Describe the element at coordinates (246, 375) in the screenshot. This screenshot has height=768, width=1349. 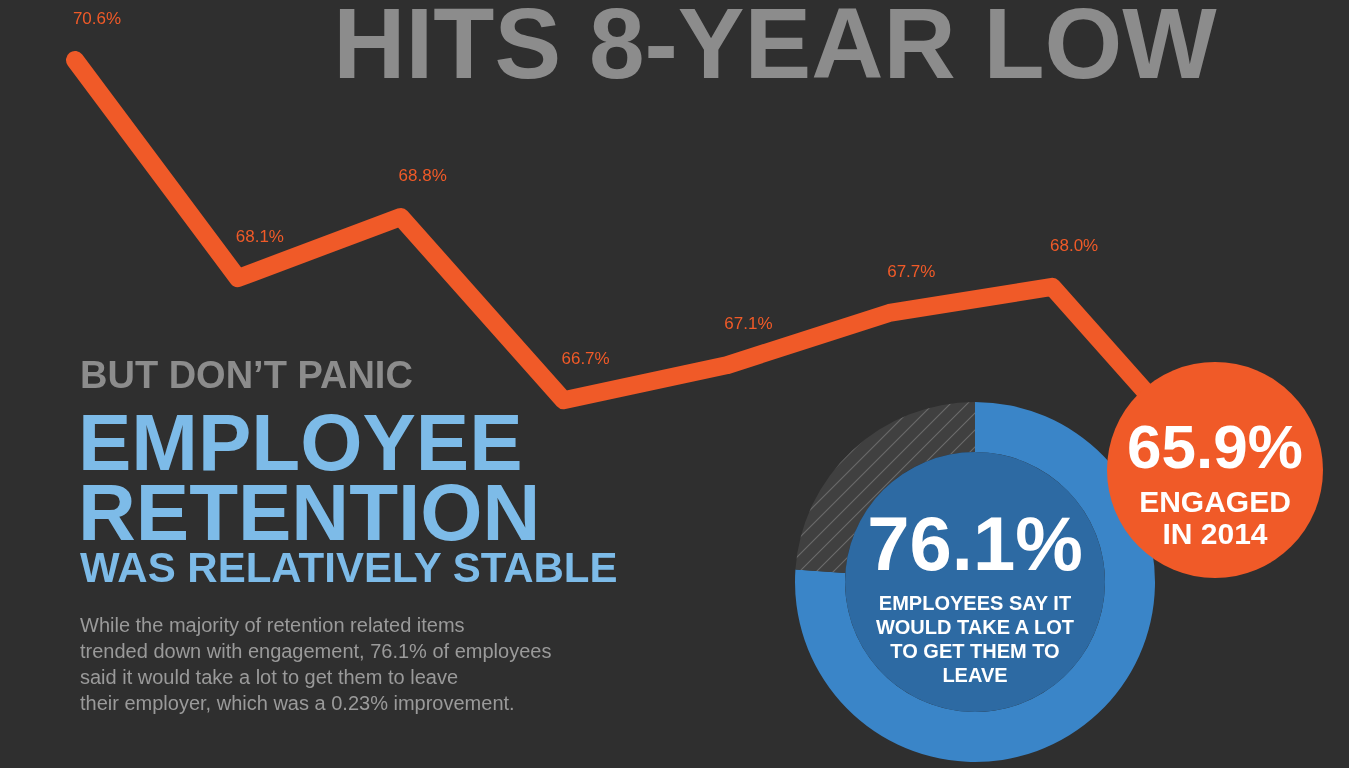
I see `annotation: BUT DON’T PANIC` at that location.